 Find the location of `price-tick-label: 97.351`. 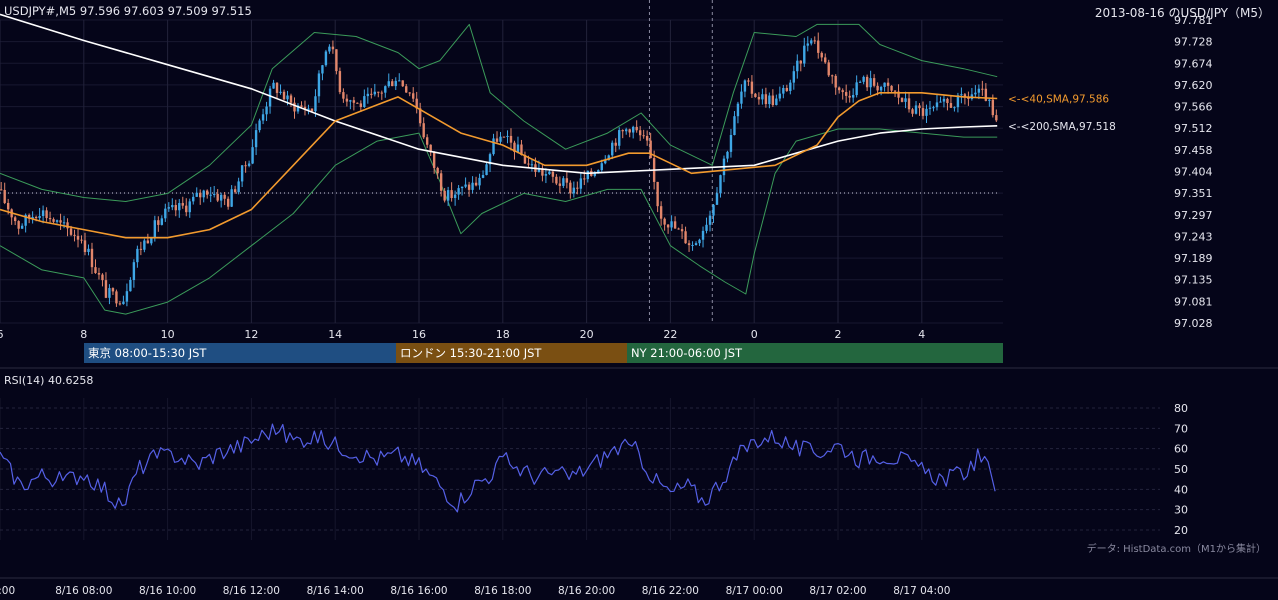

price-tick-label: 97.351 is located at coordinates (1193, 193).